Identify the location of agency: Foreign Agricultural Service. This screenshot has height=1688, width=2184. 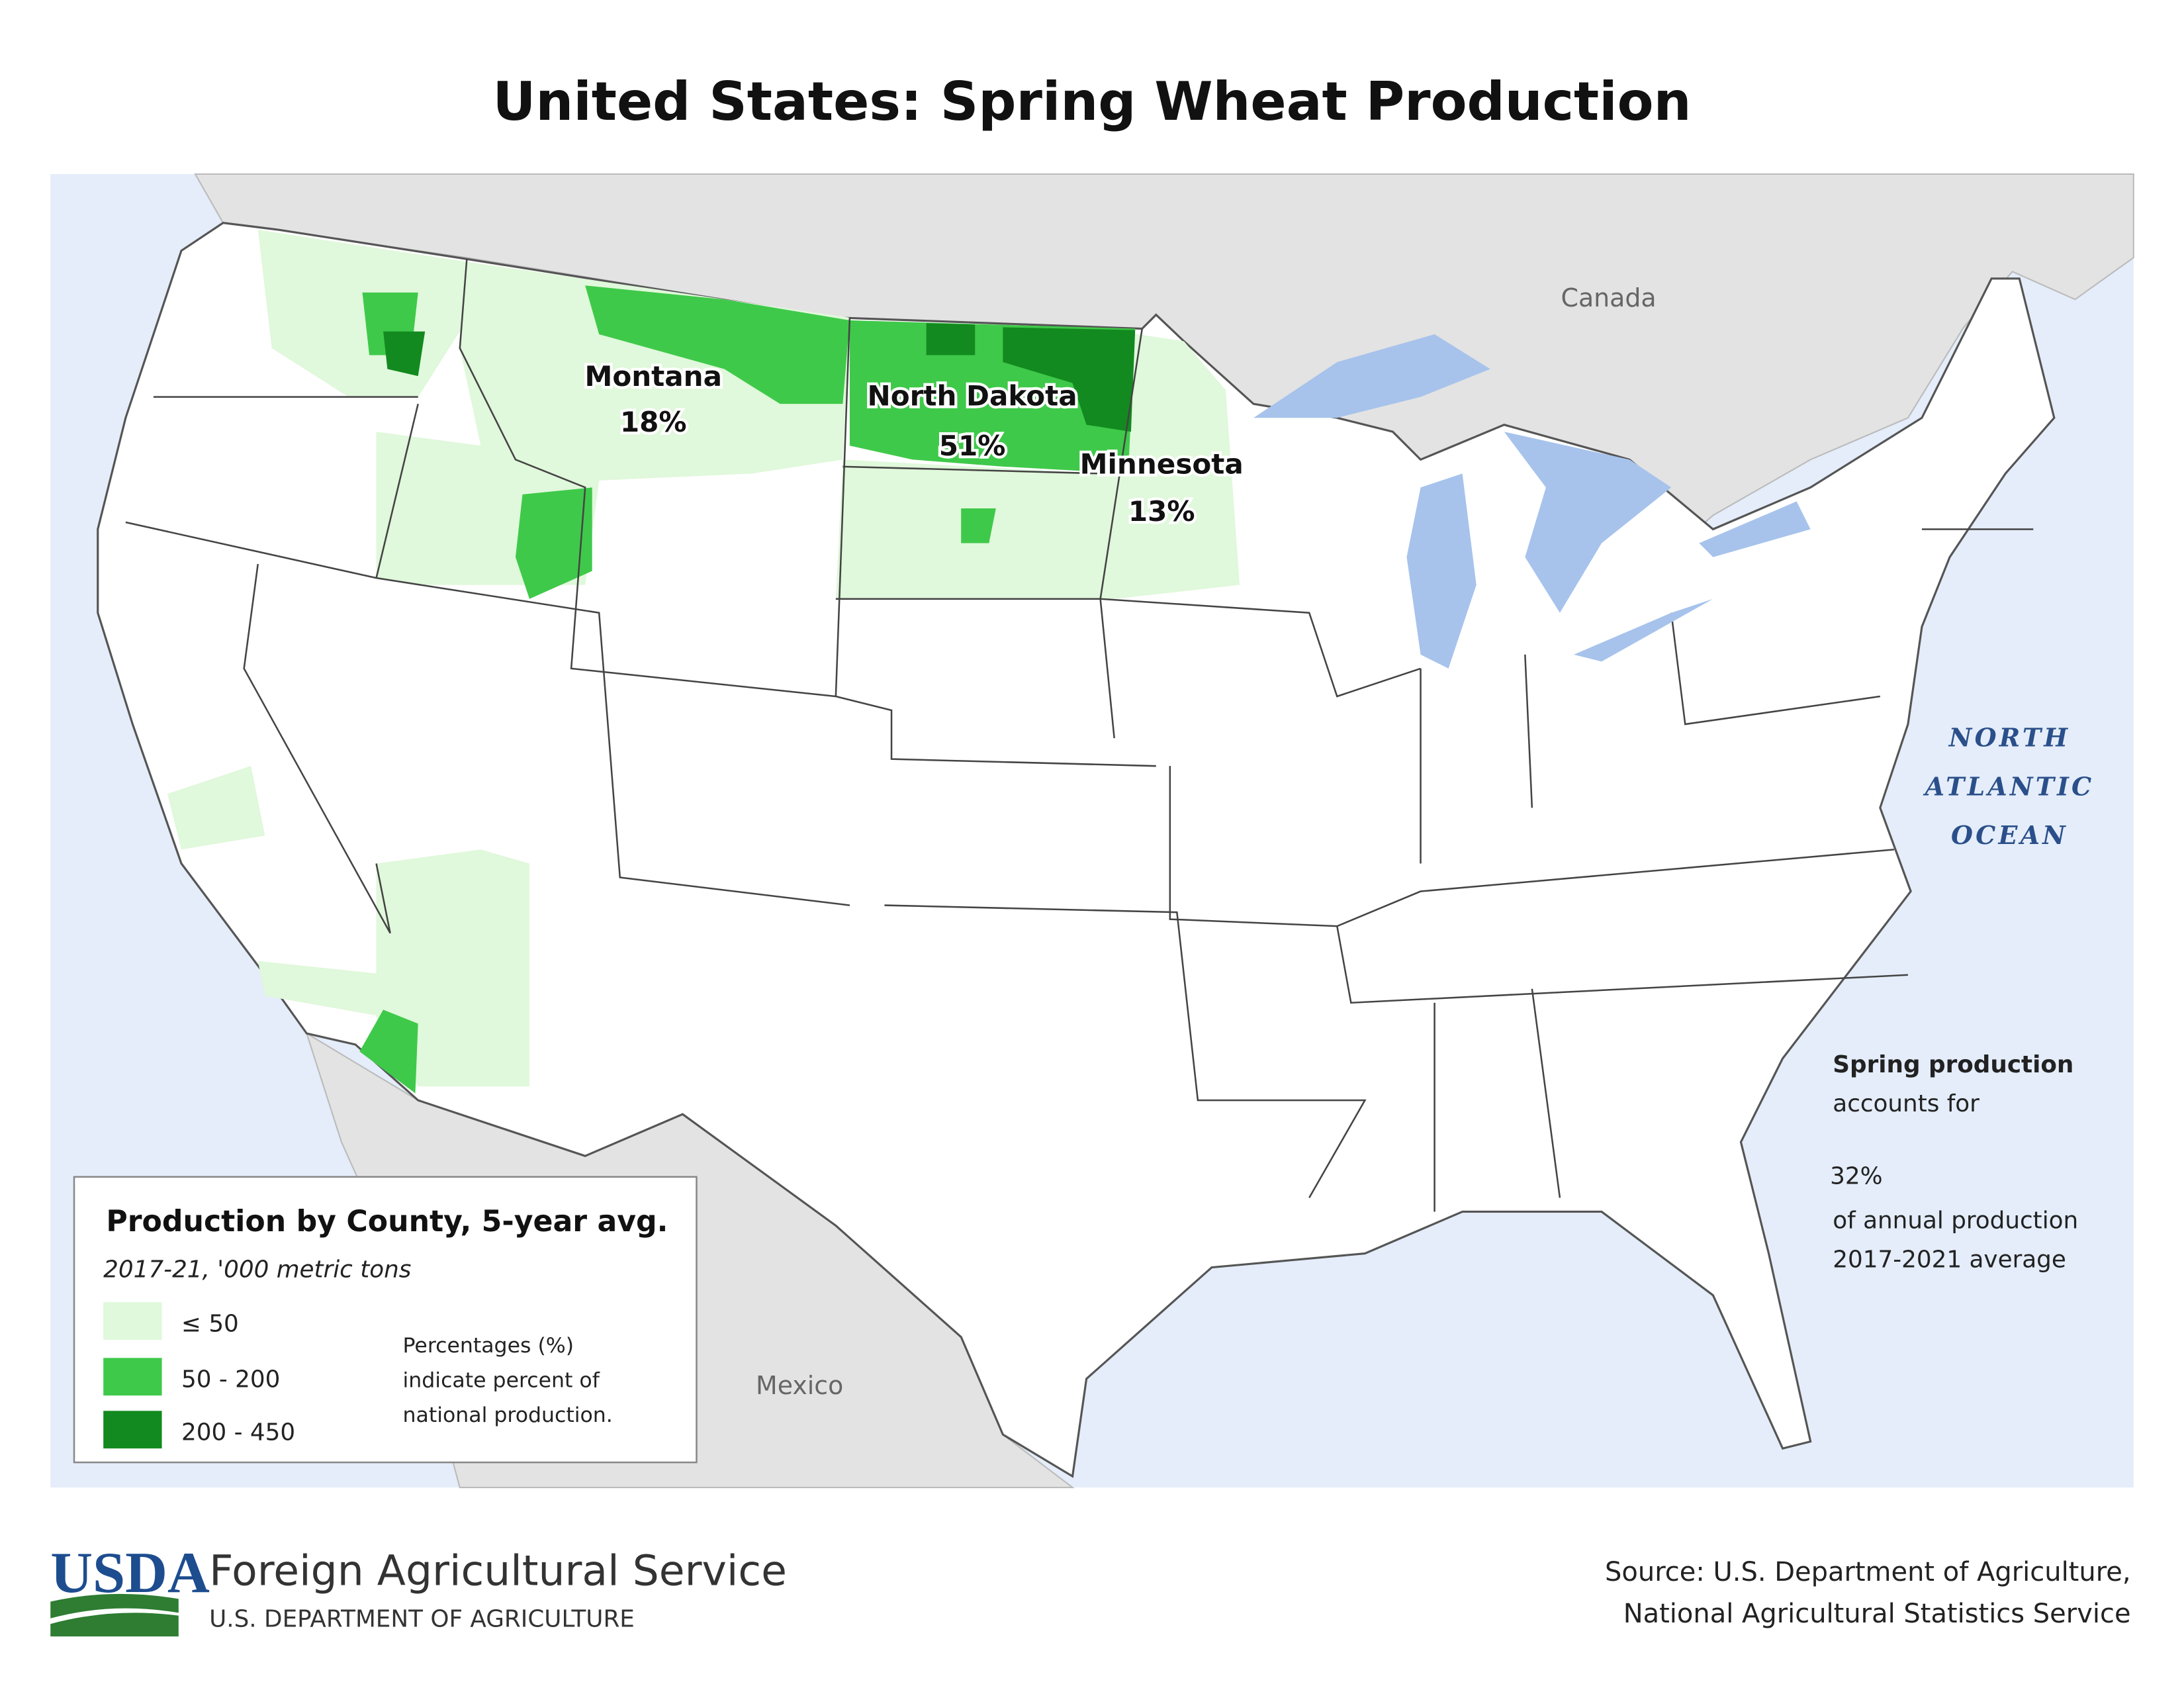
(498, 1570).